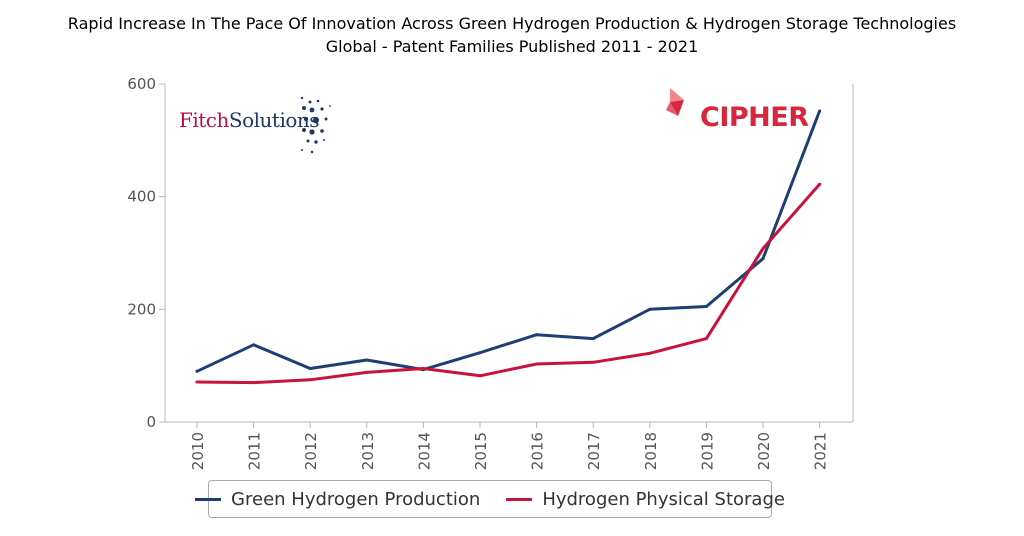 The image size is (1024, 536). I want to click on legend-item-green-production: Green Hydrogen Production, so click(337, 499).